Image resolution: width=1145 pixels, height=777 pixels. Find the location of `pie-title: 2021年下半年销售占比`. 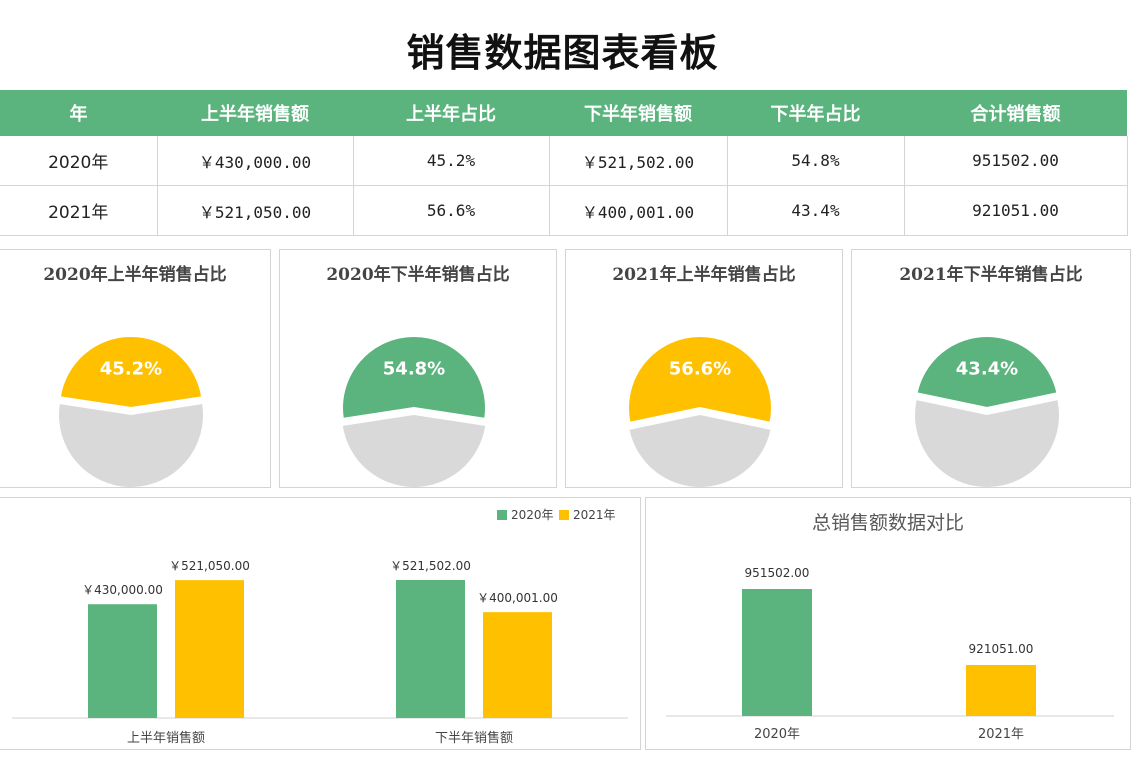

pie-title: 2021年下半年销售占比 is located at coordinates (991, 275).